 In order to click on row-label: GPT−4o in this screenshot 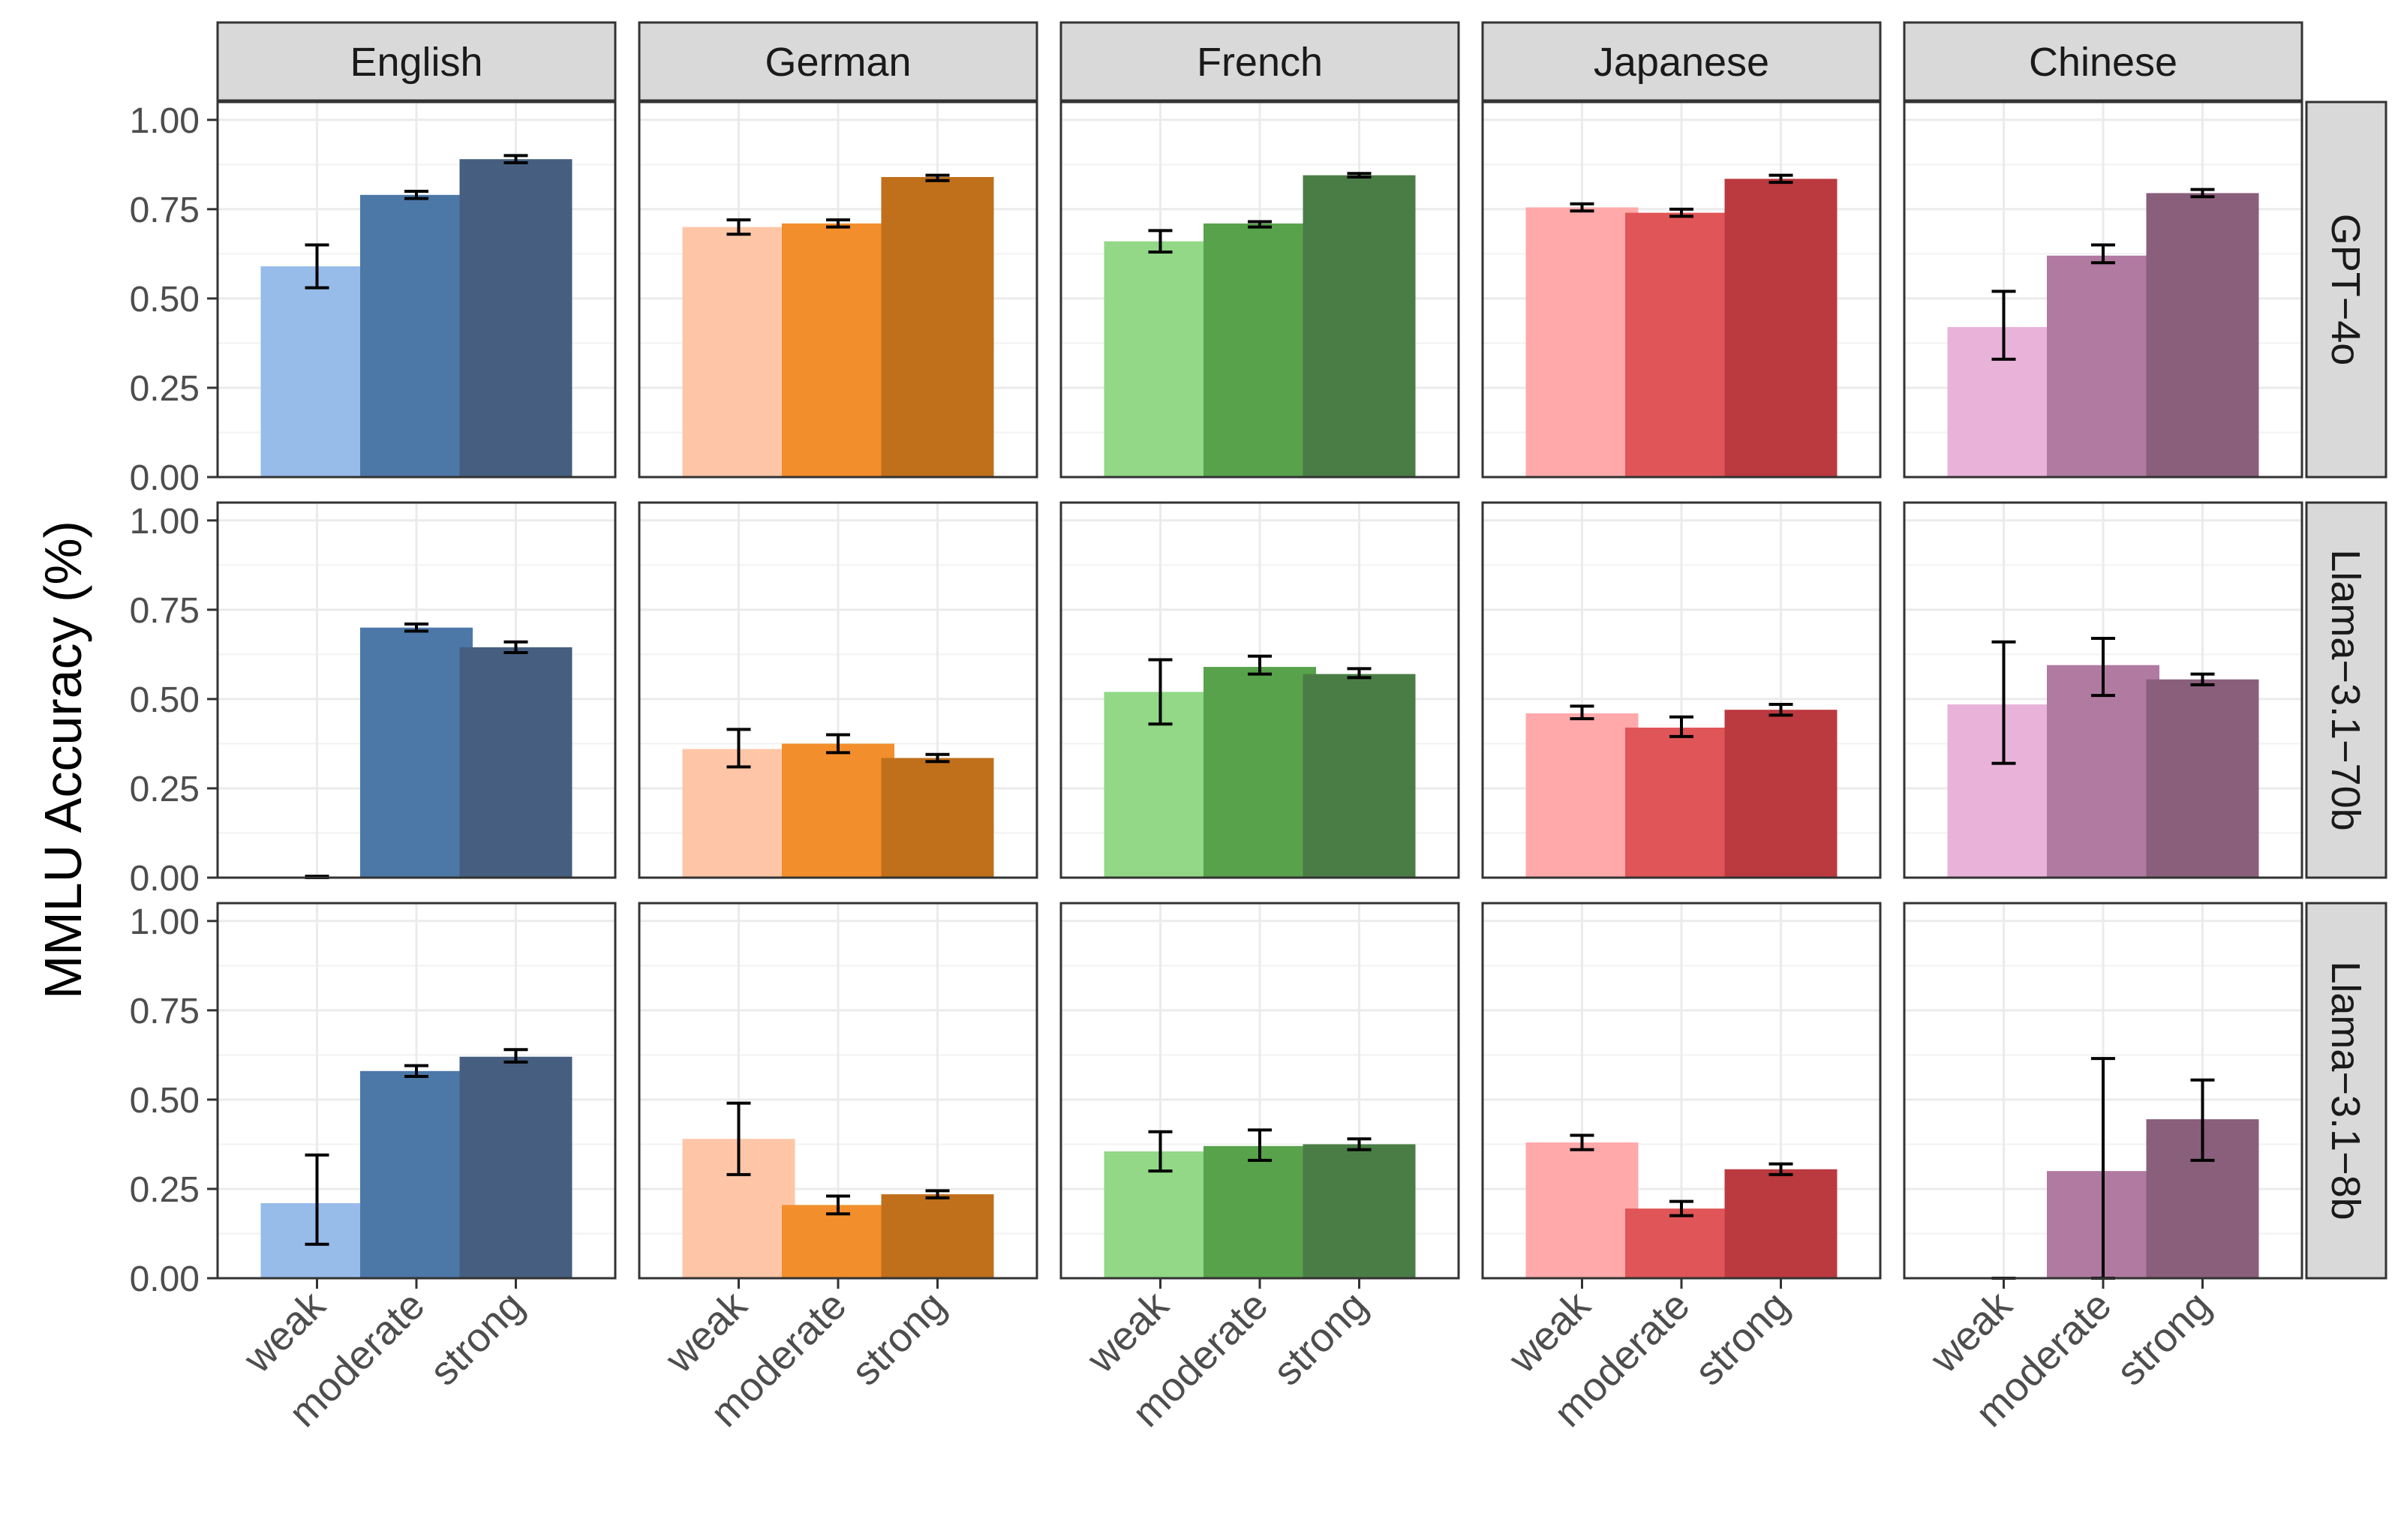, I will do `click(2345, 290)`.